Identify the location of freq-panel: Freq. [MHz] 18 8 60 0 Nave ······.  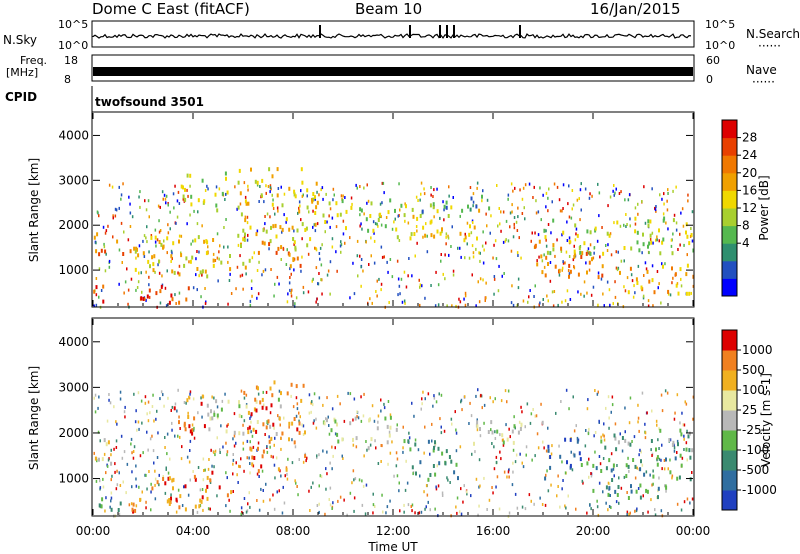
(391, 71).